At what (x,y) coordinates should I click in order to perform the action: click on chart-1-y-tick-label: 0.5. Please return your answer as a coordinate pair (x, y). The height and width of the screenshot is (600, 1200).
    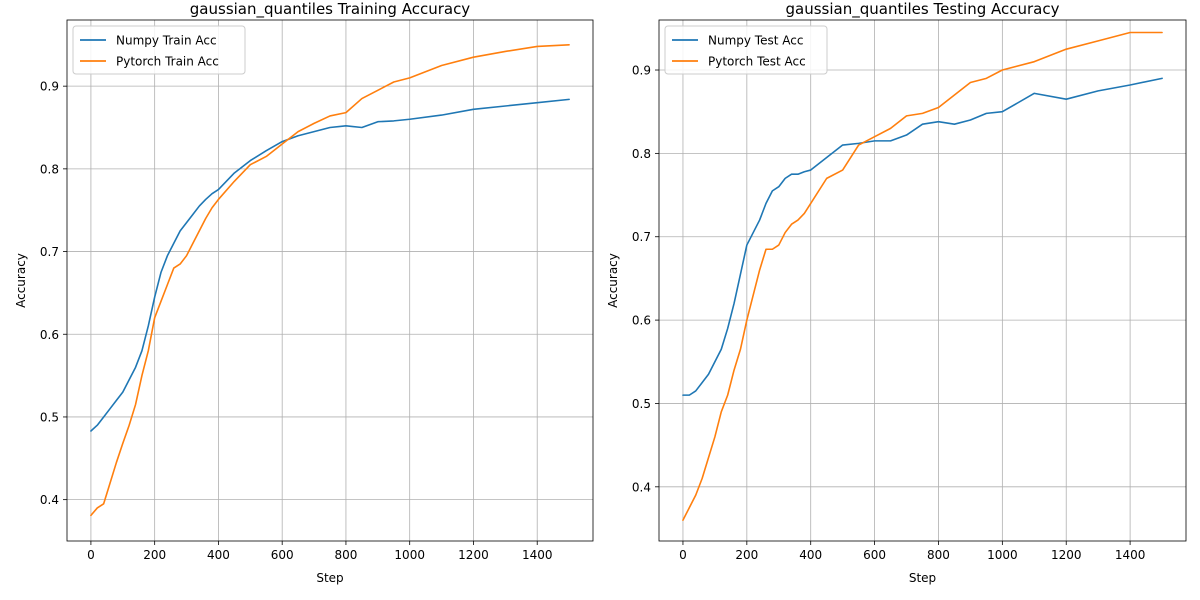
    Looking at the image, I should click on (49, 417).